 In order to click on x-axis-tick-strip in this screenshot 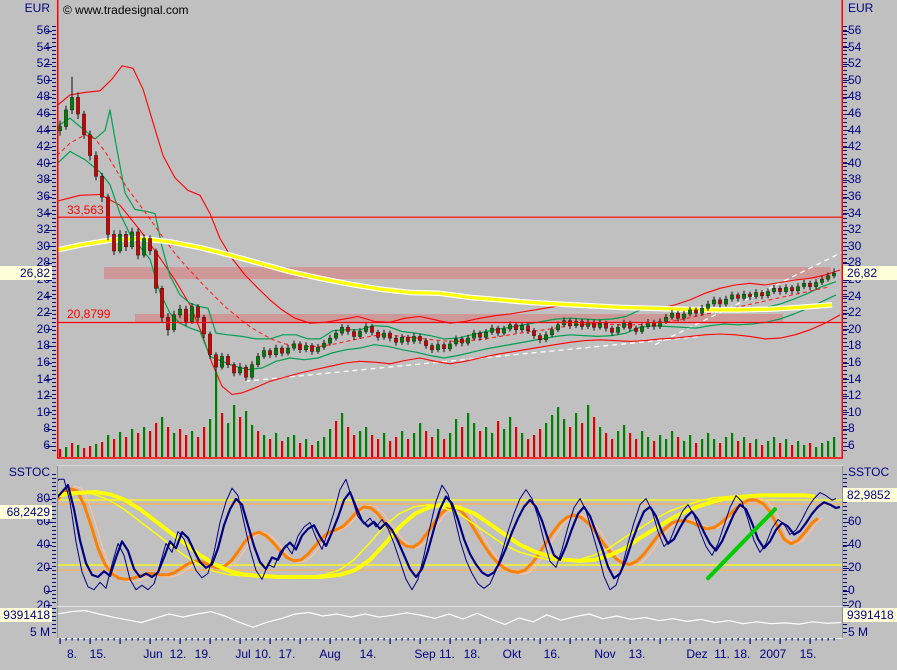, I will do `click(447, 641)`.